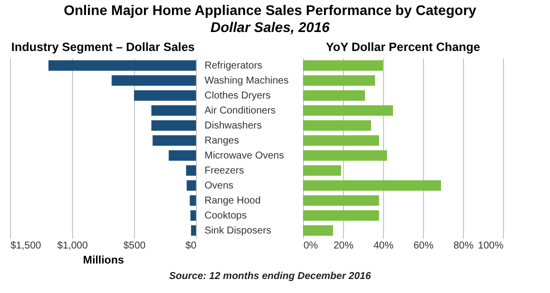  Describe the element at coordinates (270, 276) in the screenshot. I see `source-note: Source: 12 months ending December 2016` at that location.